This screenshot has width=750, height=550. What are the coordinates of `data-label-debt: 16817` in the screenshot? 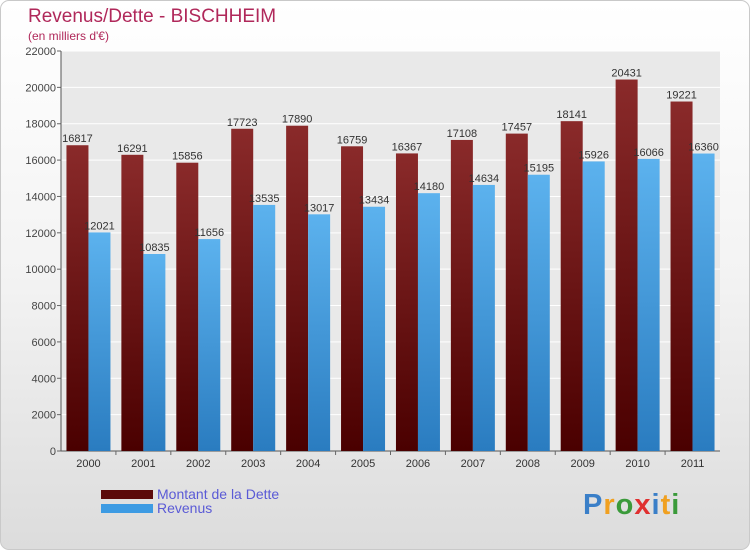 It's located at (77, 139).